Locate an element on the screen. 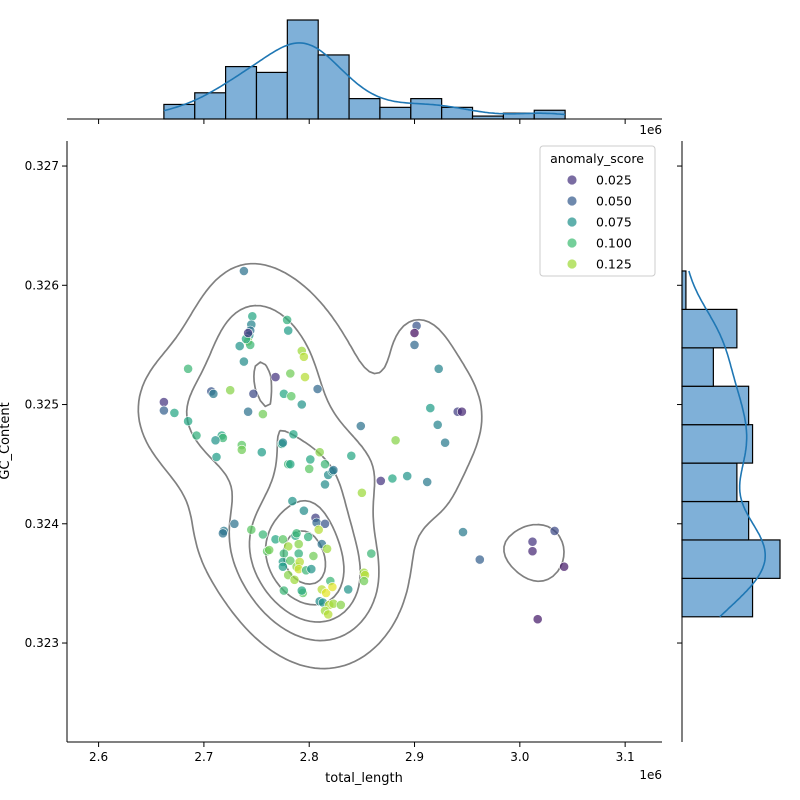 This screenshot has height=800, width=800. x-tick-label: 3.0 is located at coordinates (519, 757).